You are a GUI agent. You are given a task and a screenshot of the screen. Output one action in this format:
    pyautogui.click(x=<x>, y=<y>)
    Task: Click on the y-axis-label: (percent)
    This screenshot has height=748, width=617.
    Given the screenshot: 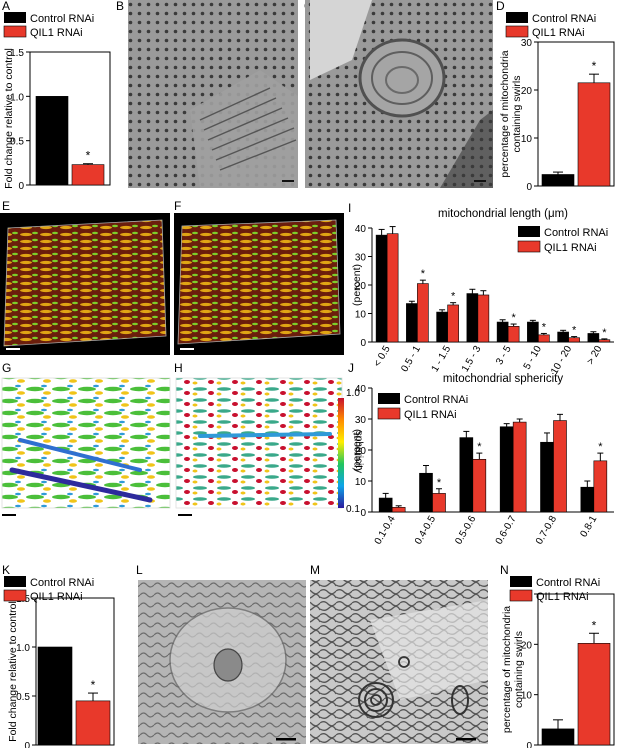 What is the action you would take?
    pyautogui.click(x=357, y=450)
    